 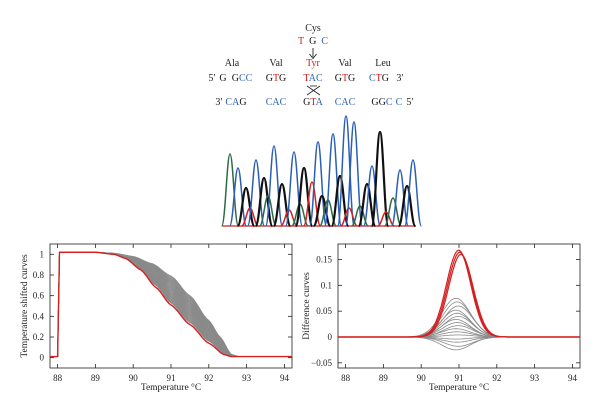 What do you see at coordinates (276, 102) in the screenshot?
I see `bottom-codon-2: CAC` at bounding box center [276, 102].